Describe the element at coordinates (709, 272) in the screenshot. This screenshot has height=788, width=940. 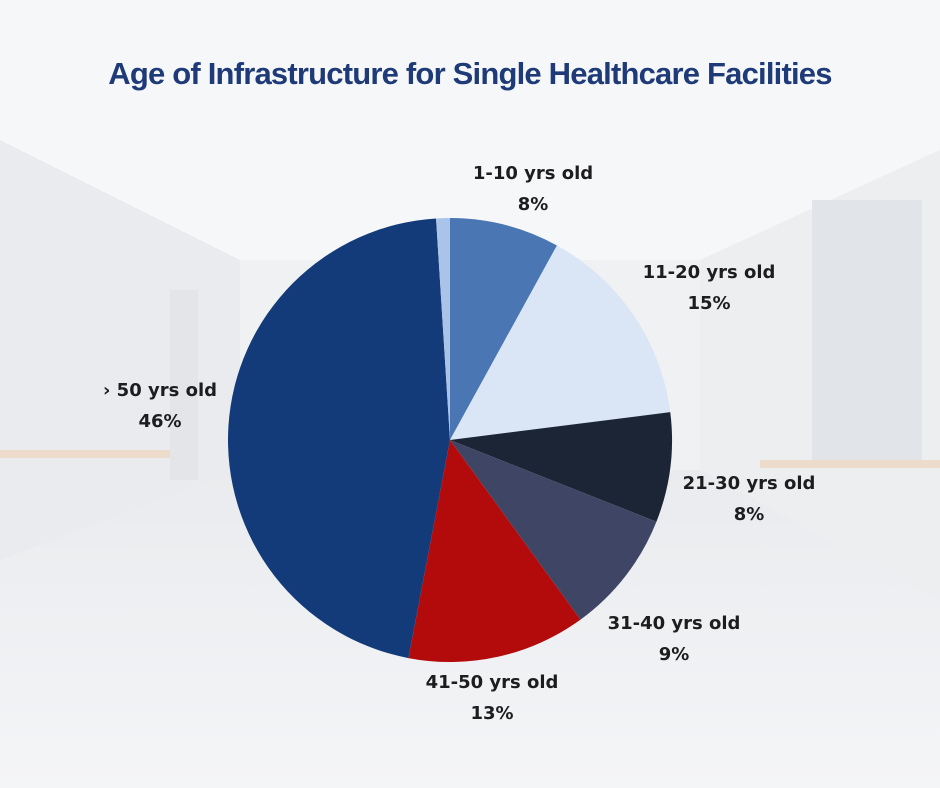
I see `slice-label: 11-20 yrs old` at that location.